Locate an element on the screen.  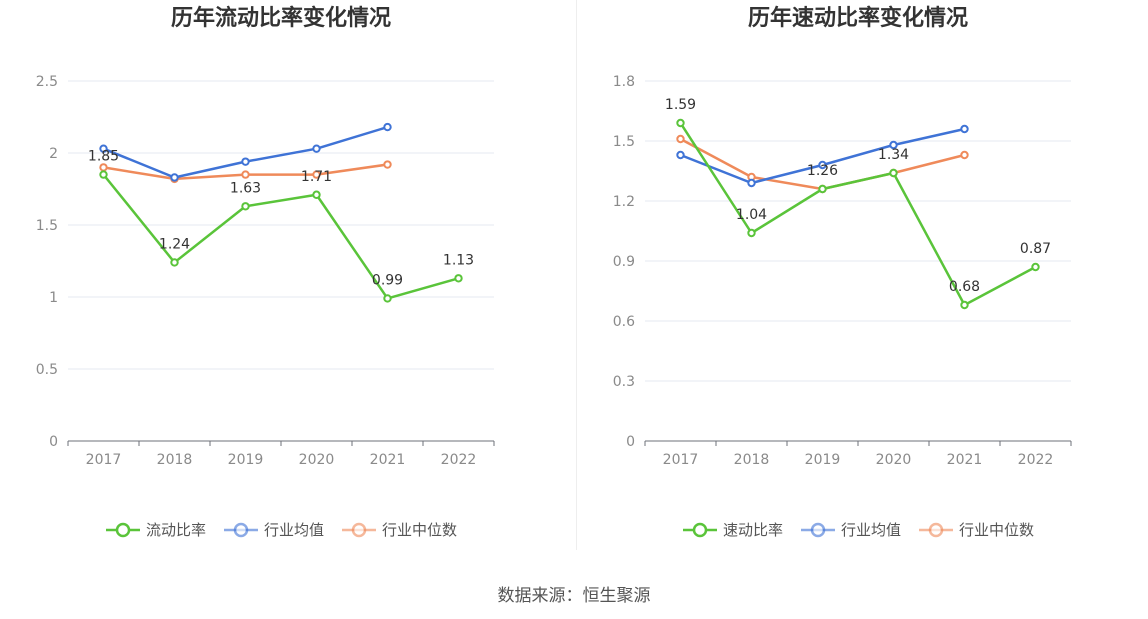
y-tick-label: 2.5 is located at coordinates (47, 82).